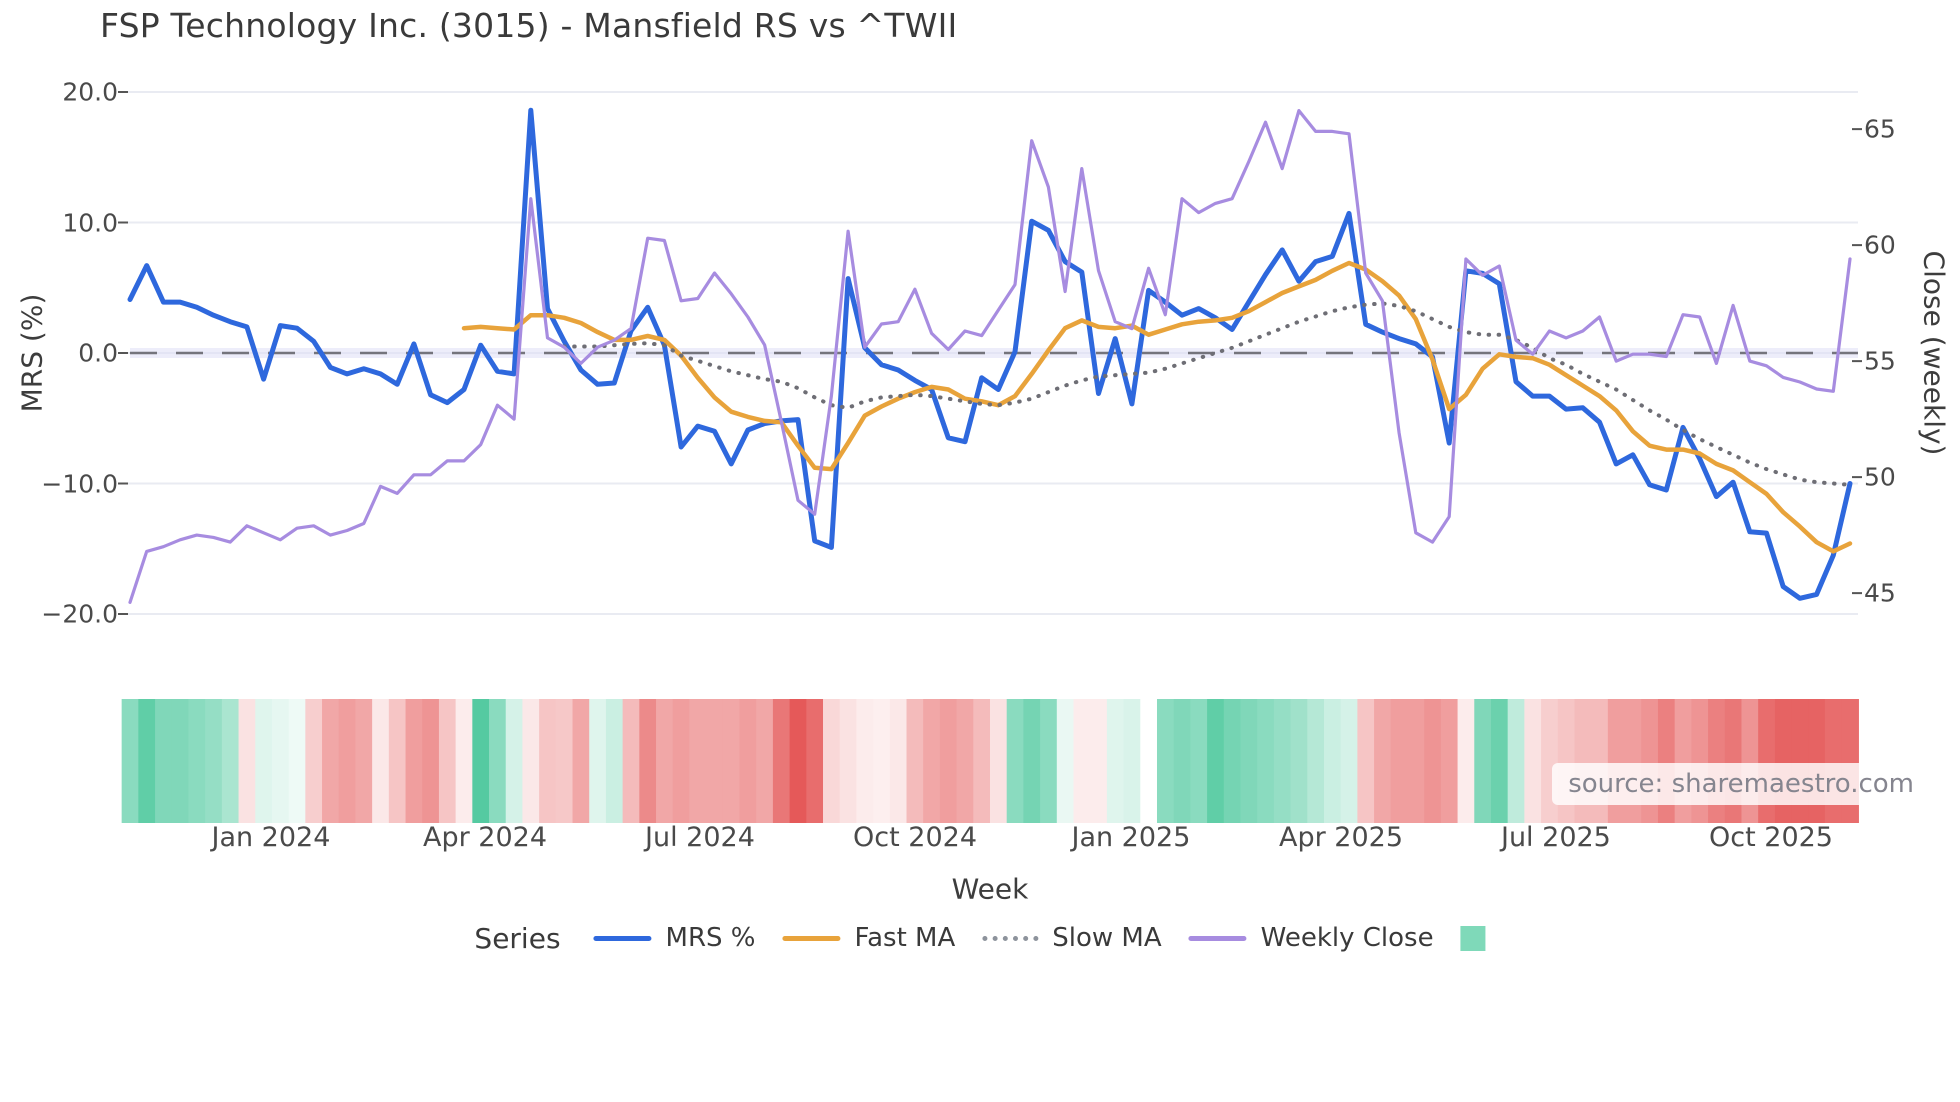 This screenshot has height=1102, width=1960. What do you see at coordinates (485, 837) in the screenshot?
I see `x-tick-label: Apr 2024` at bounding box center [485, 837].